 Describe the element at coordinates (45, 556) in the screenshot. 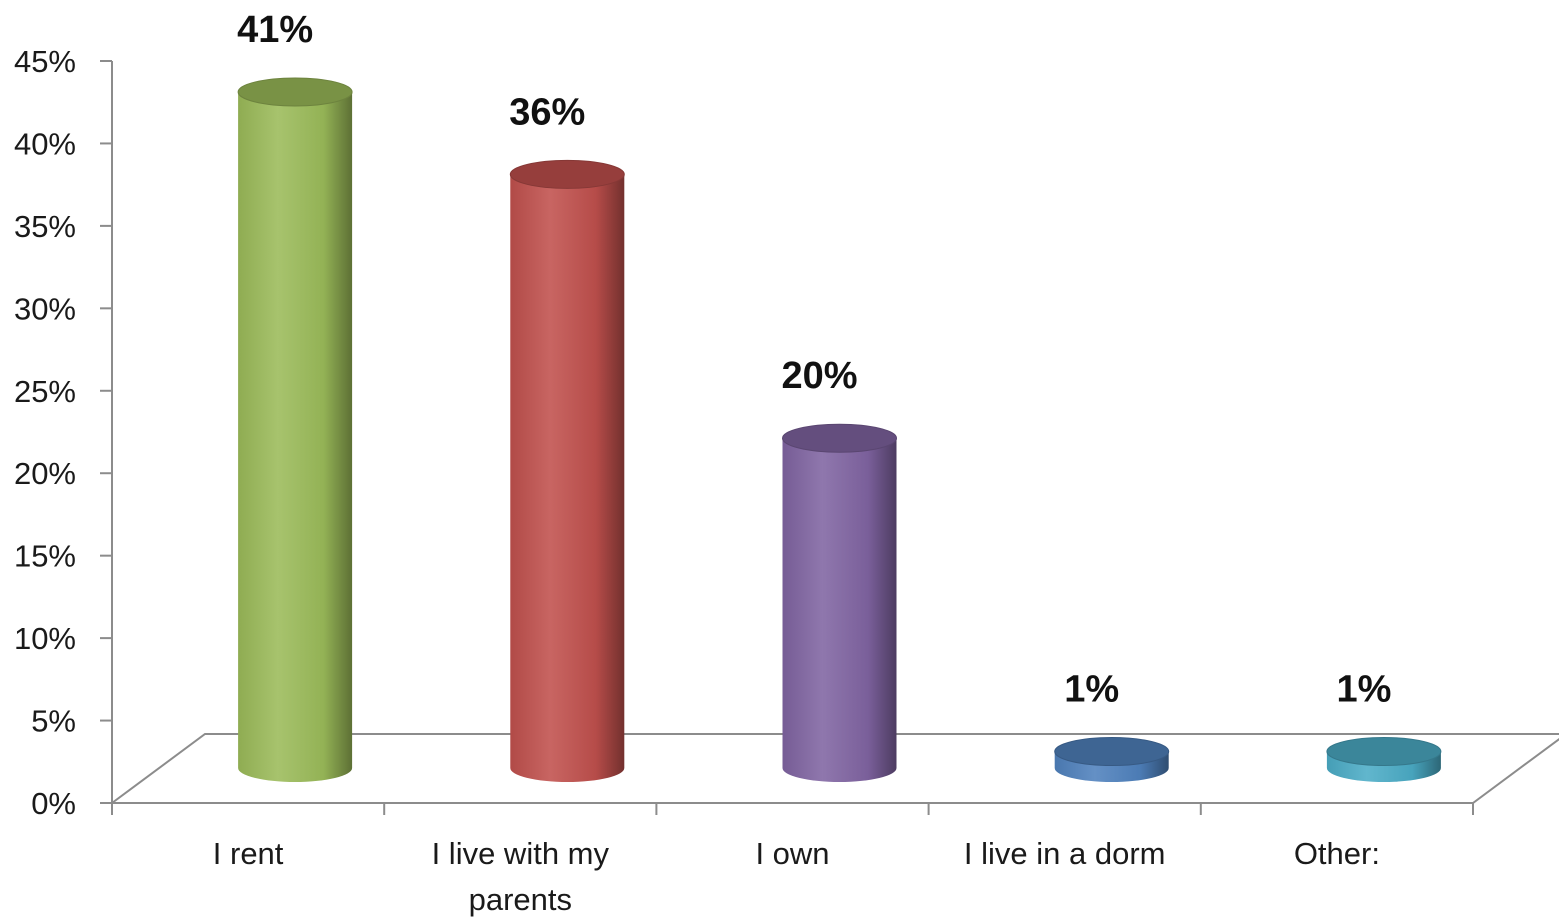

I see `y-tick-label: 15%` at that location.